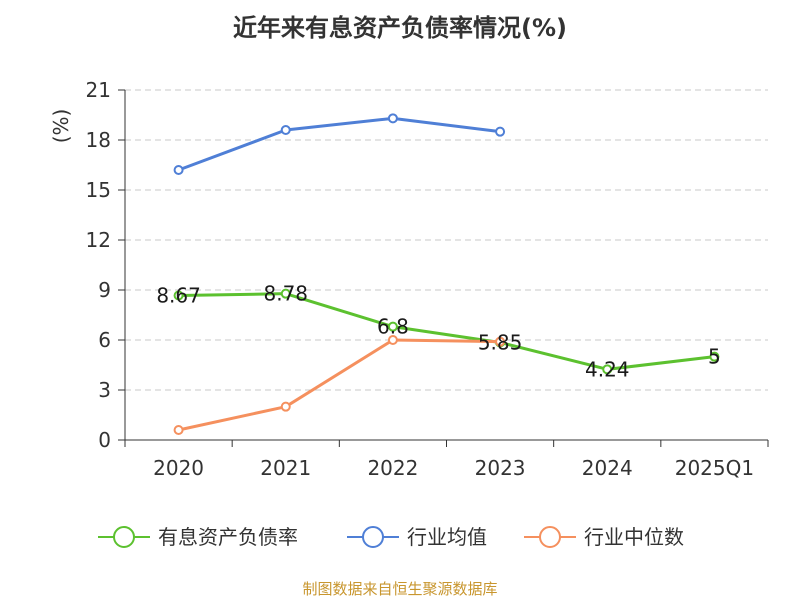  I want to click on legend-label: 行业均值, so click(447, 537).